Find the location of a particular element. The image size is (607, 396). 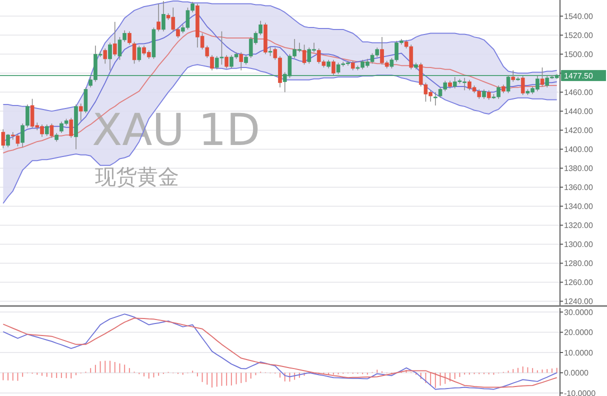

y-tick-label: 1340.00 is located at coordinates (579, 207).